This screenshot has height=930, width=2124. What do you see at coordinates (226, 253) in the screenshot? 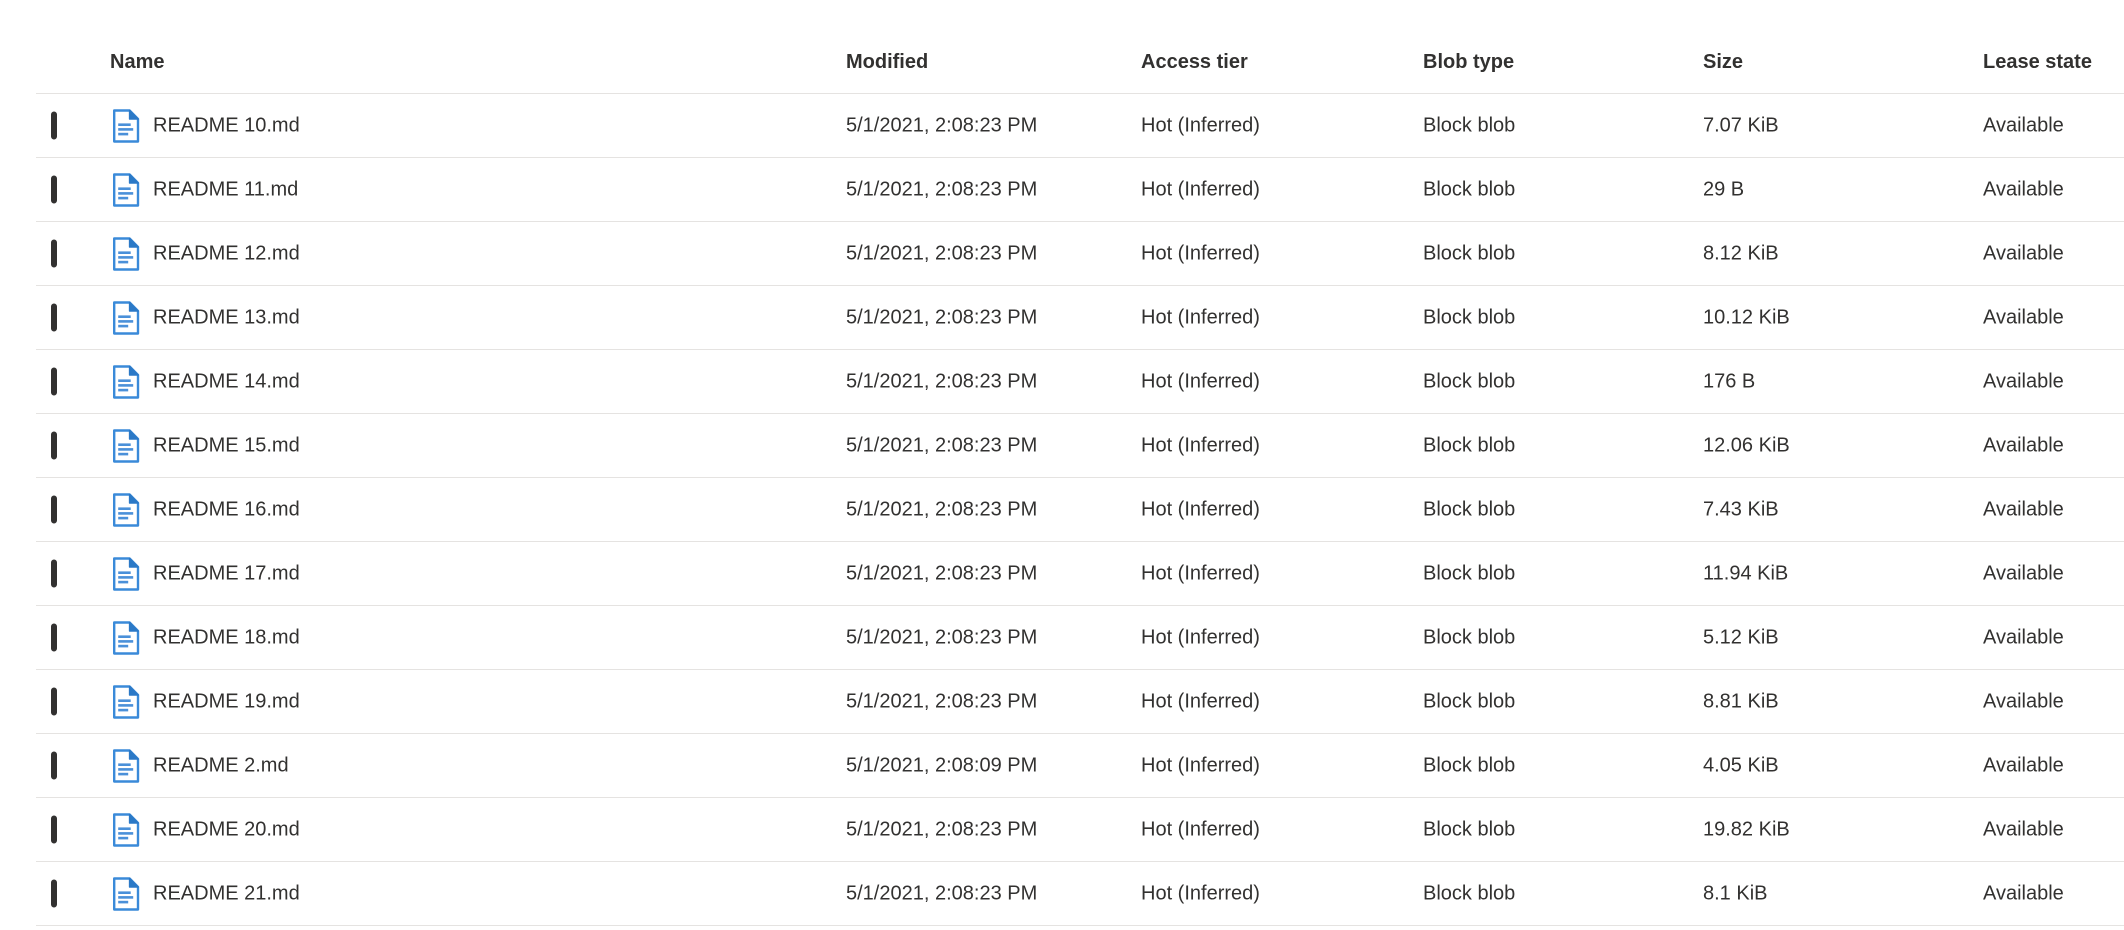
I see `blob-name-link: README 12.md` at bounding box center [226, 253].